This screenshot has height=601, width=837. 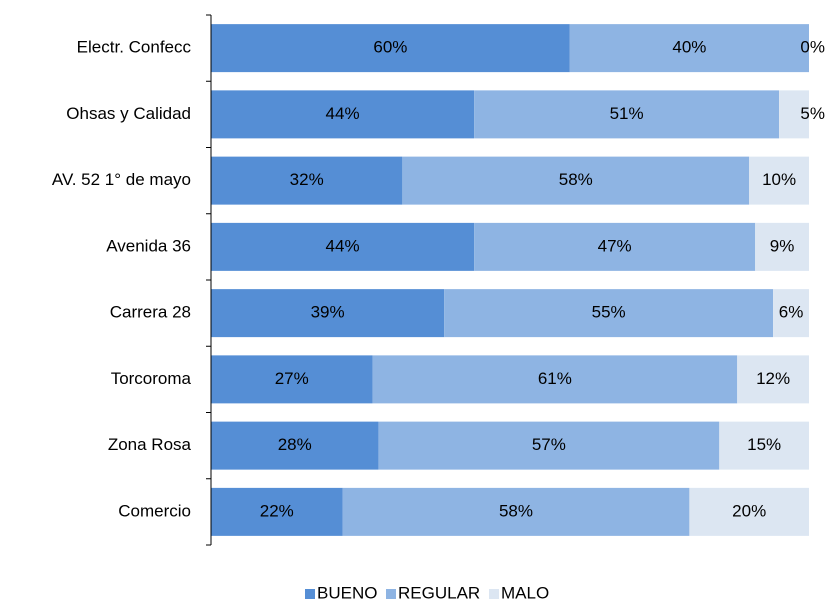 I want to click on data-label: 47%, so click(x=615, y=245).